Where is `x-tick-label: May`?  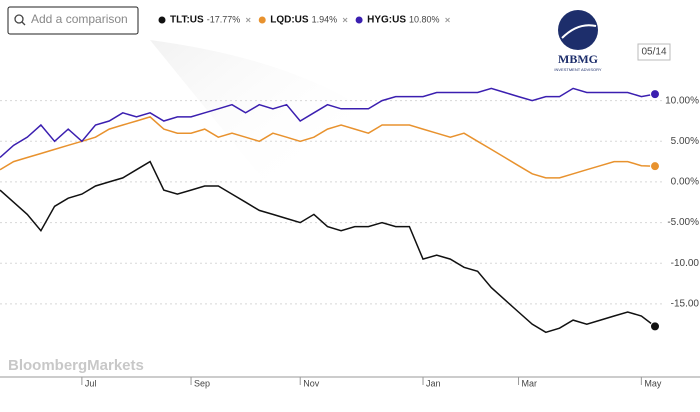 x-tick-label: May is located at coordinates (653, 383).